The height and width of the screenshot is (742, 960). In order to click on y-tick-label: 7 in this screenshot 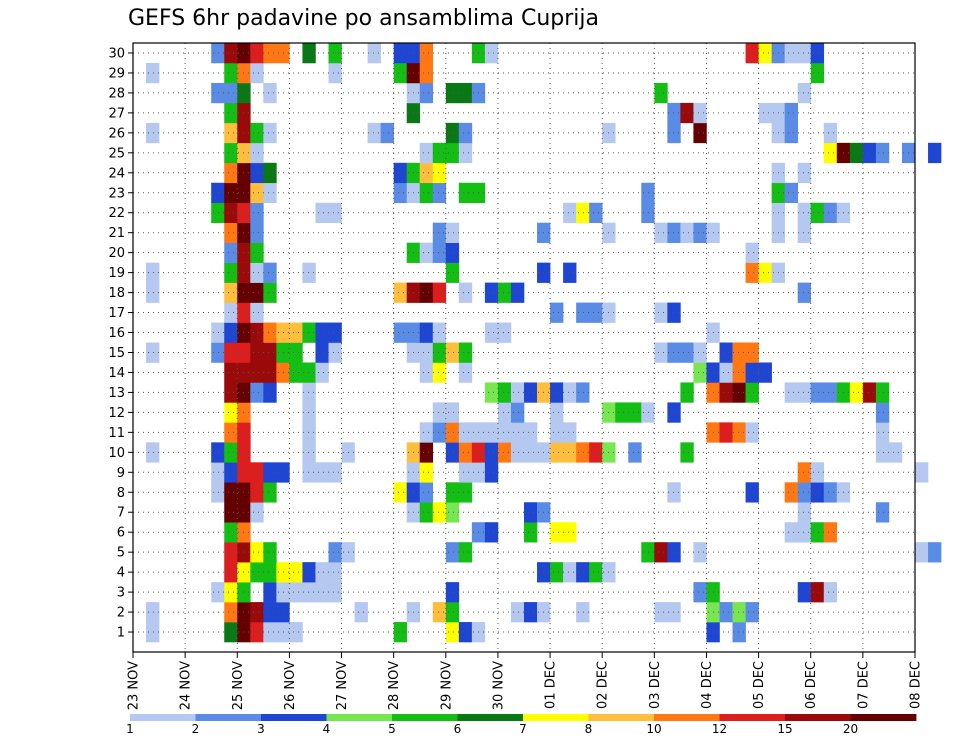, I will do `click(121, 513)`.